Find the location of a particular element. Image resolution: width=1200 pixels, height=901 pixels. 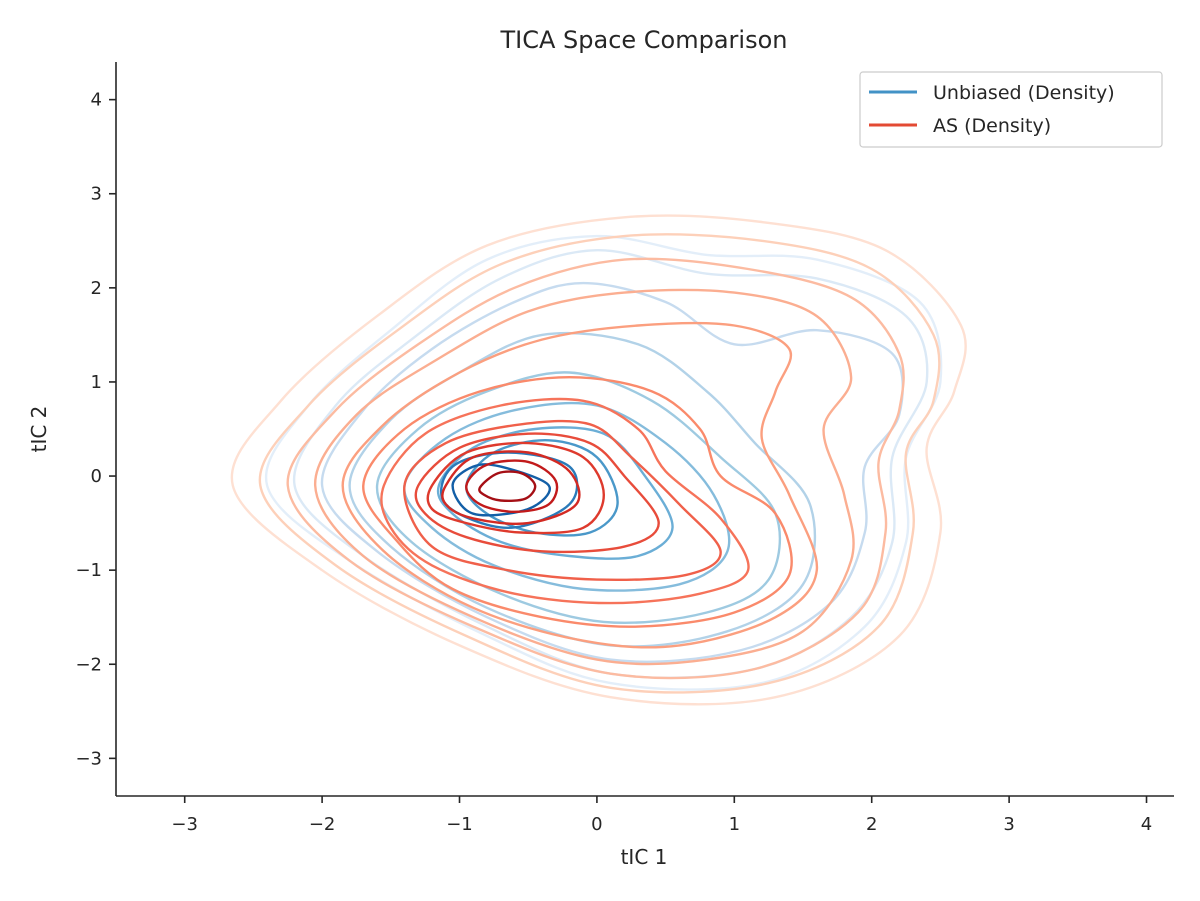

x-tick-label: −3 is located at coordinates (184, 824).